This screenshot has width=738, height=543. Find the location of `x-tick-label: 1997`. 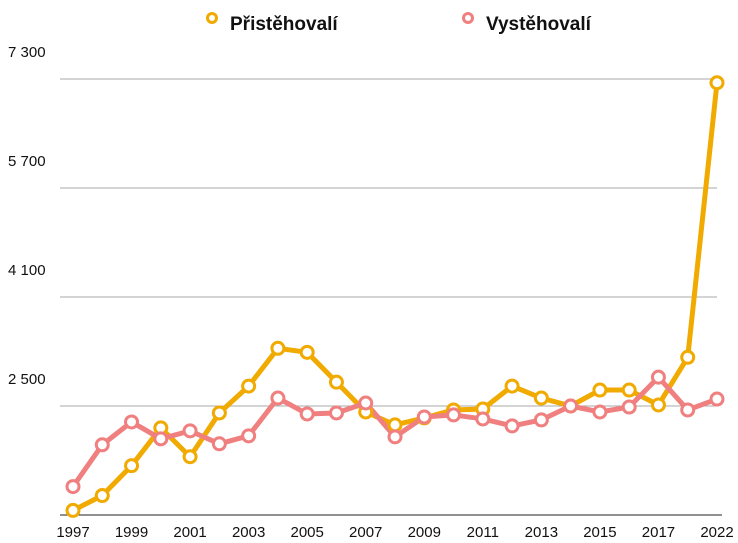

x-tick-label: 1997 is located at coordinates (72, 532).